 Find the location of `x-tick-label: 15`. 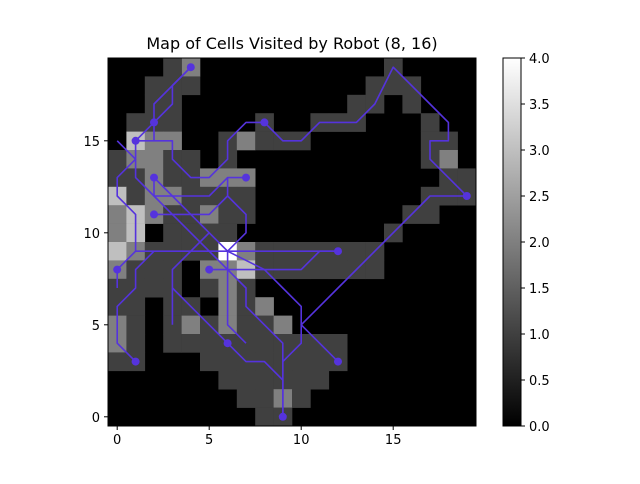

x-tick-label: 15 is located at coordinates (393, 440).